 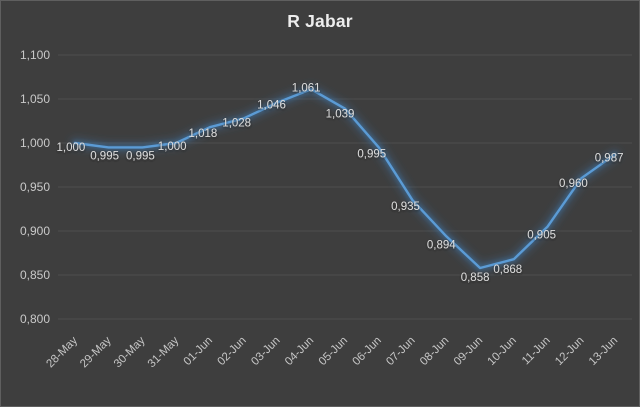 I want to click on y-tick-label: 0,850, so click(x=35, y=275).